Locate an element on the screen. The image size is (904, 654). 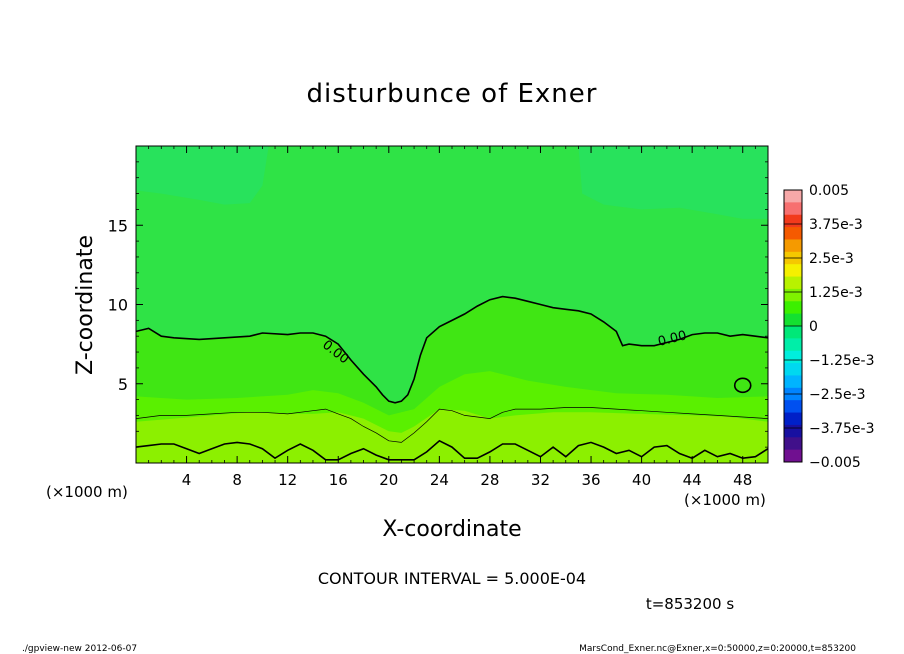
contour-interval-text: CONTOUR INTERVAL = 5.000E-04 is located at coordinates (452, 578).